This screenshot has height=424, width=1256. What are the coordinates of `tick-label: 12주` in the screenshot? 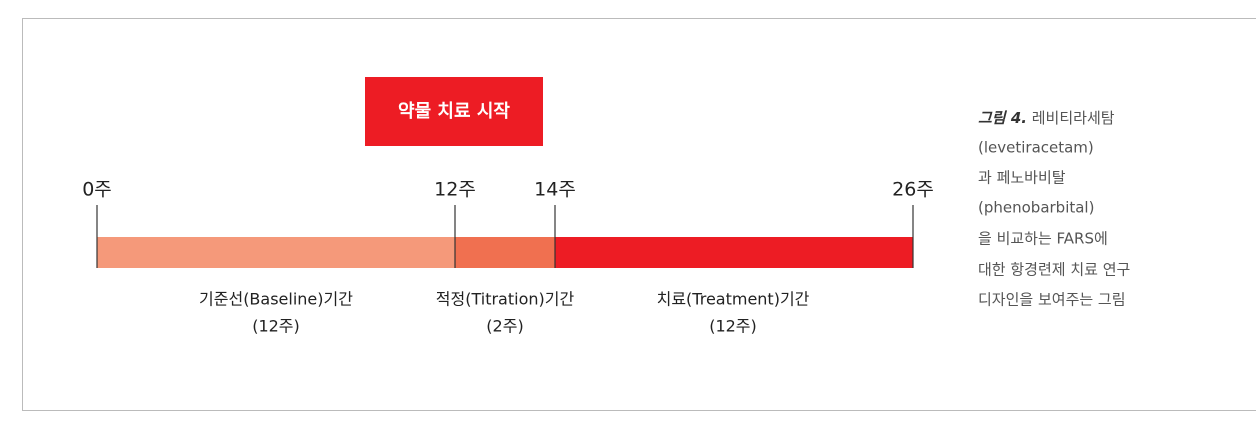 It's located at (455, 190).